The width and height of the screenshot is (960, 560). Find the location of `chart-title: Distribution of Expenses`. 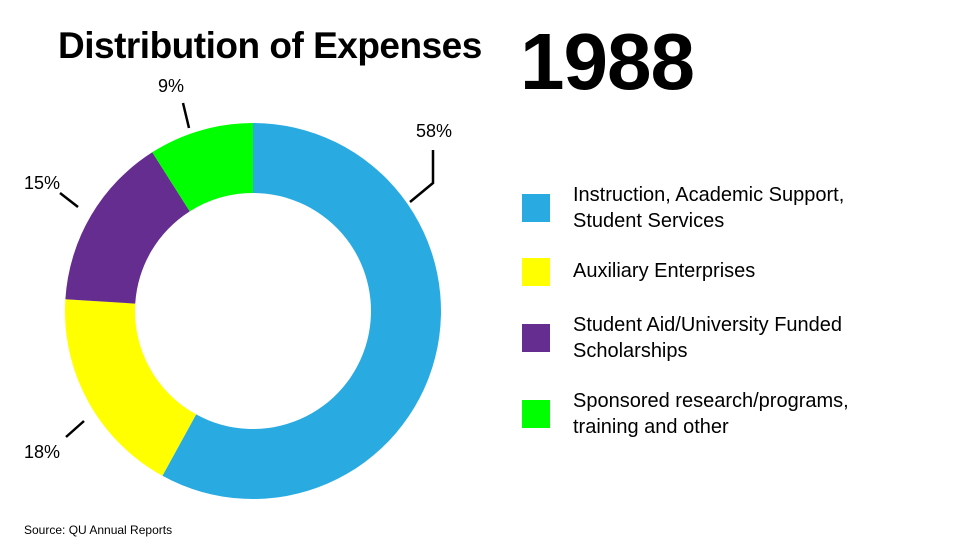

chart-title: Distribution of Expenses is located at coordinates (270, 45).